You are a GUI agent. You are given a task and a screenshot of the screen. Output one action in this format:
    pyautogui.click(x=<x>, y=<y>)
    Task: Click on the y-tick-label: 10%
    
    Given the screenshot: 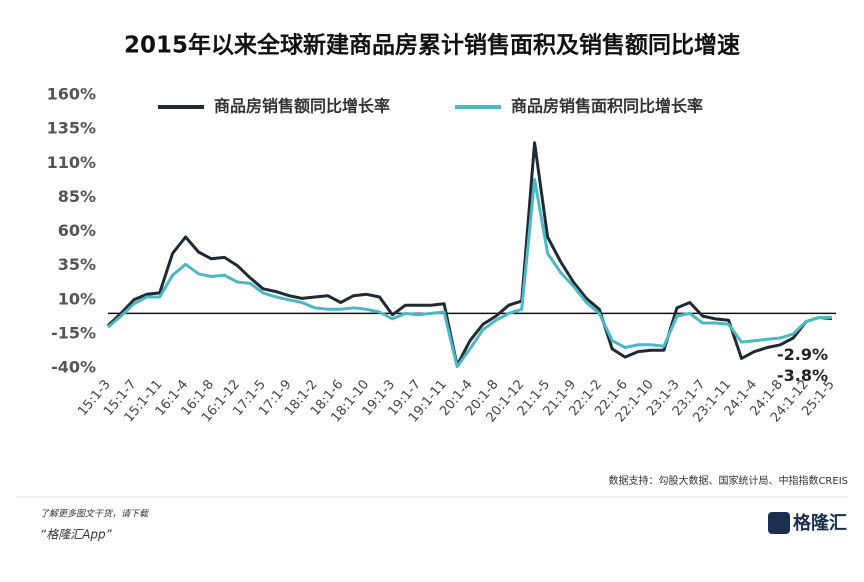 What is the action you would take?
    pyautogui.click(x=77, y=298)
    